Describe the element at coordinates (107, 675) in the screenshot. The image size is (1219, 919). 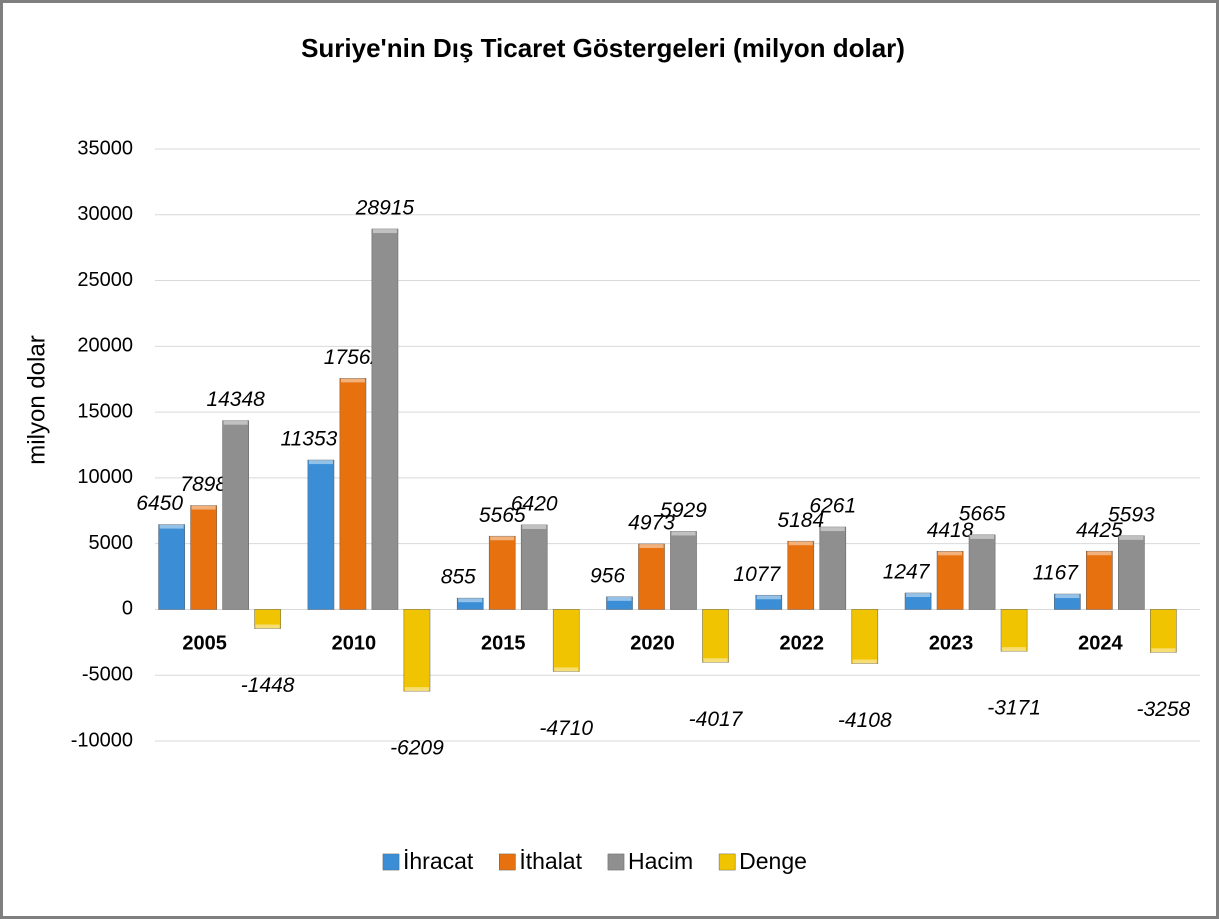
I see `y-tick-label: -5000` at that location.